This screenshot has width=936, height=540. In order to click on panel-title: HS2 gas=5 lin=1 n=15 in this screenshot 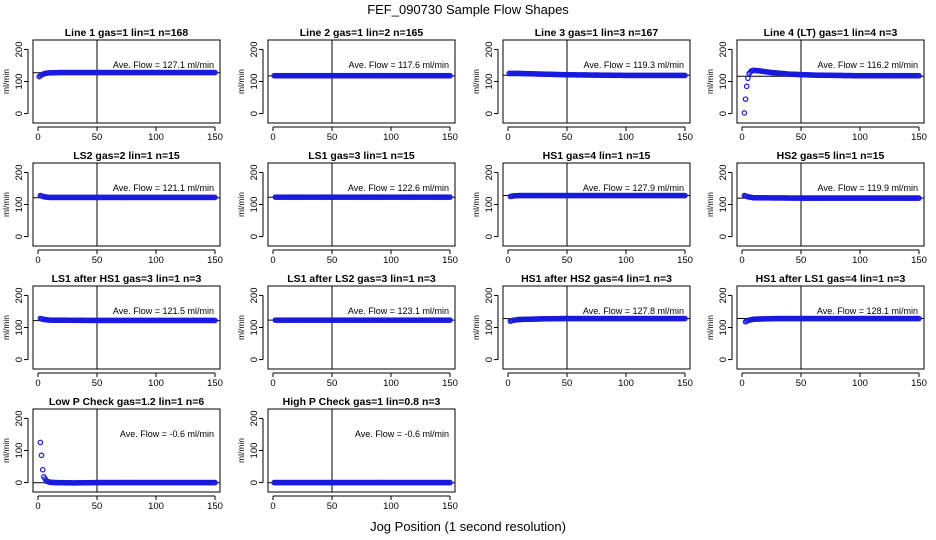, I will do `click(831, 156)`.